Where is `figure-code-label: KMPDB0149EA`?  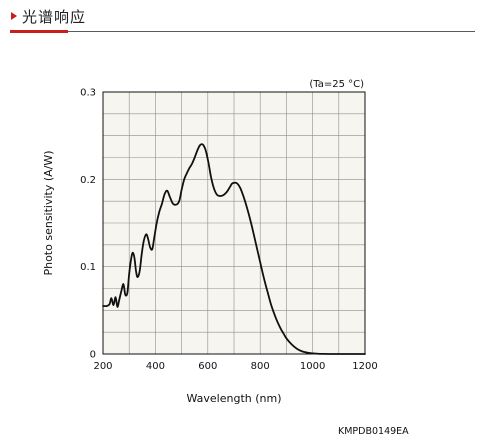
figure-code-label: KMPDB0149EA is located at coordinates (373, 431).